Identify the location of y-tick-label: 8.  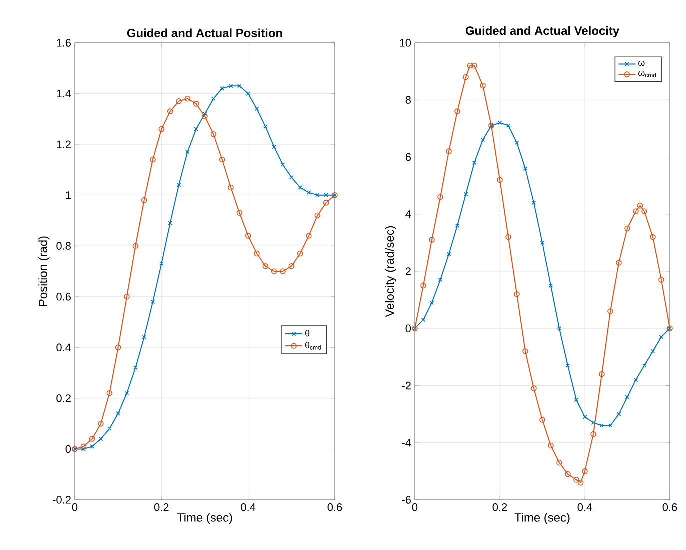
(408, 100).